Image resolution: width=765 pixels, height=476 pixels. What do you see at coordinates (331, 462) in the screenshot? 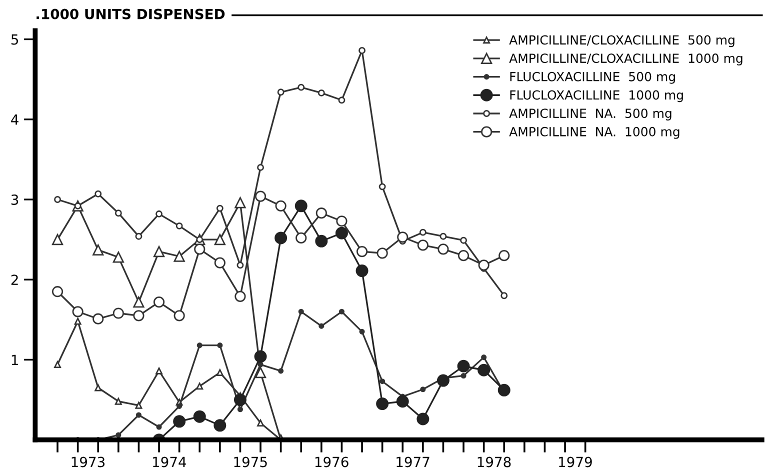
I see `x-tick-label: 1976` at bounding box center [331, 462].